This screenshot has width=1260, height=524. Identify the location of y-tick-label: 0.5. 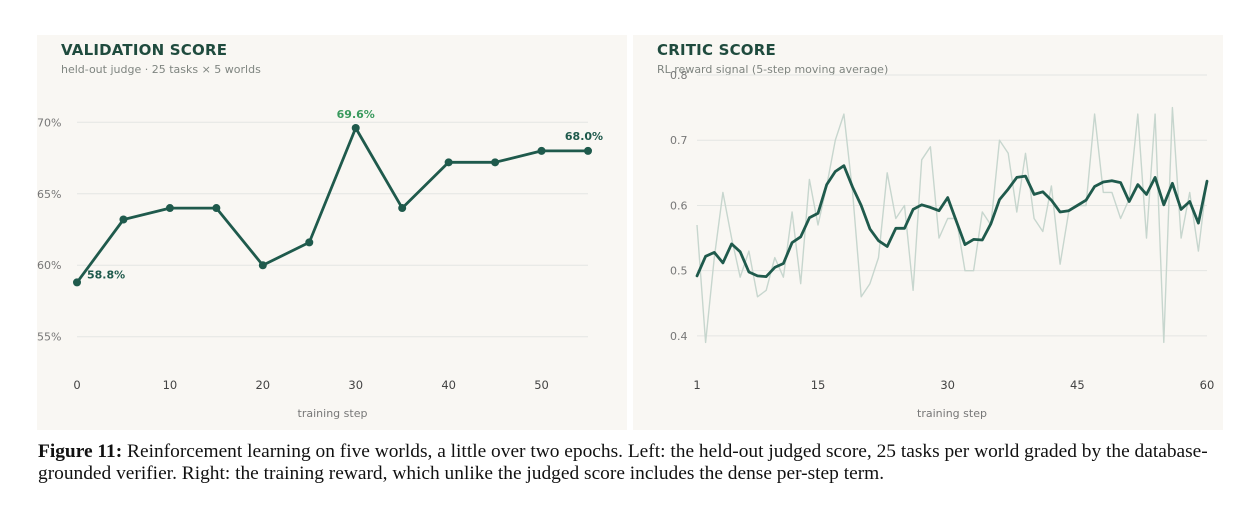
(679, 271).